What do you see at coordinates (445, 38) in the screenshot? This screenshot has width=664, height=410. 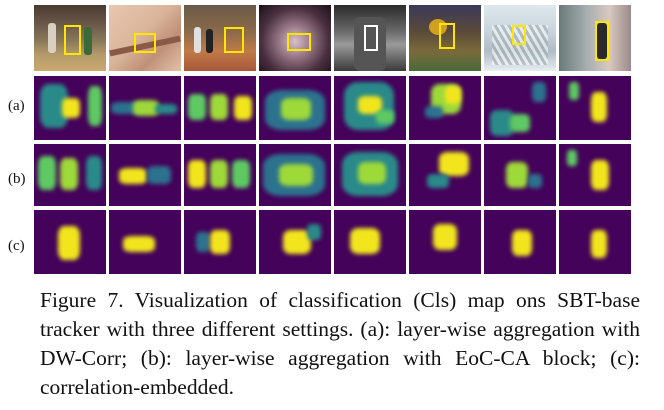 I see `frame-football` at bounding box center [445, 38].